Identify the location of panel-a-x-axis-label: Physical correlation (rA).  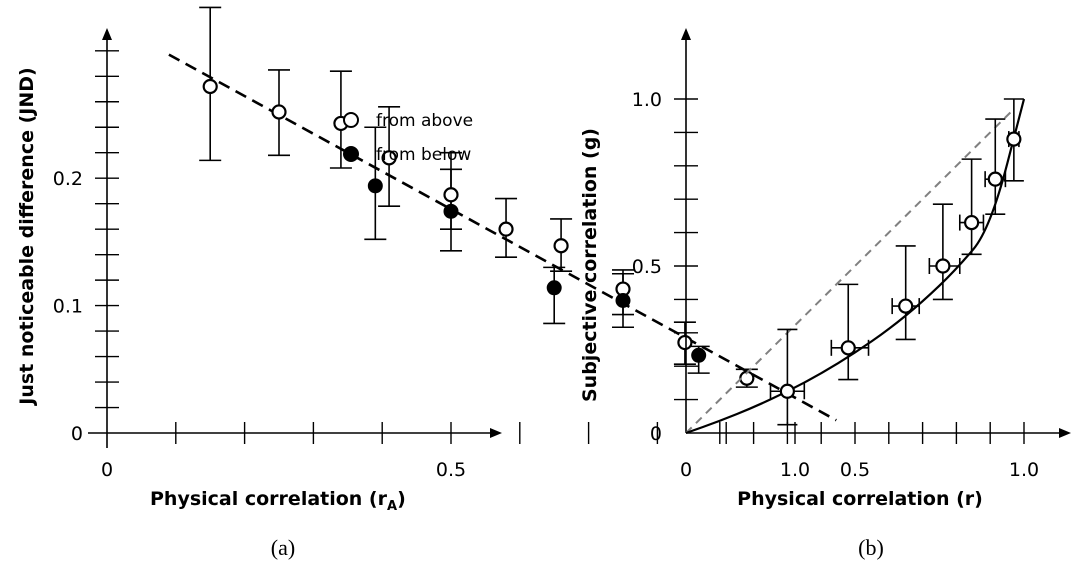
(278, 501).